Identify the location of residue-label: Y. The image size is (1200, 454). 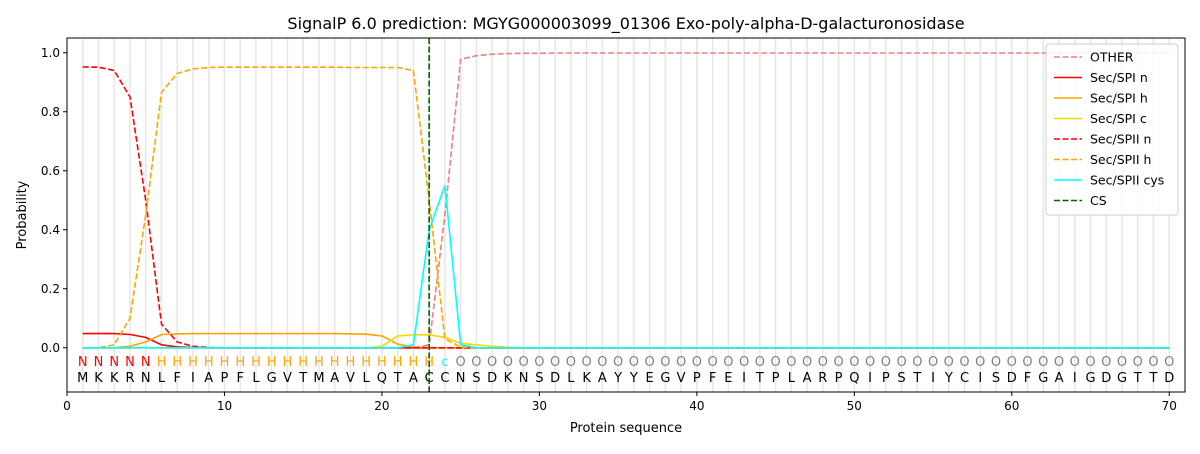
(948, 378).